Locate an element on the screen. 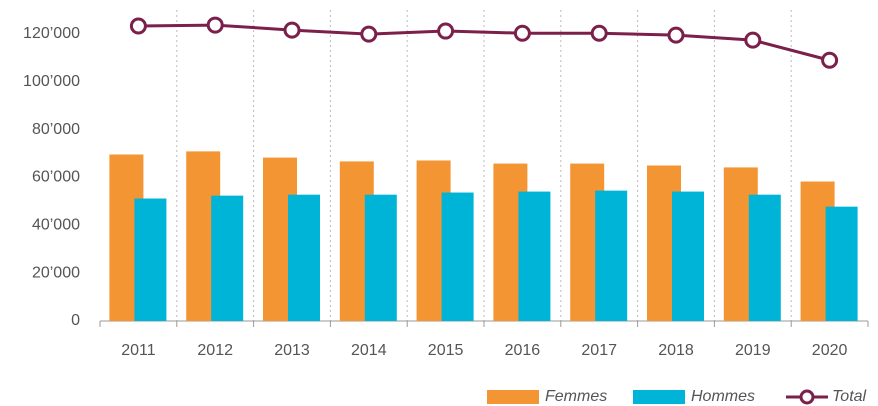 The width and height of the screenshot is (878, 406). y-tick-label: 100’000 is located at coordinates (51, 81).